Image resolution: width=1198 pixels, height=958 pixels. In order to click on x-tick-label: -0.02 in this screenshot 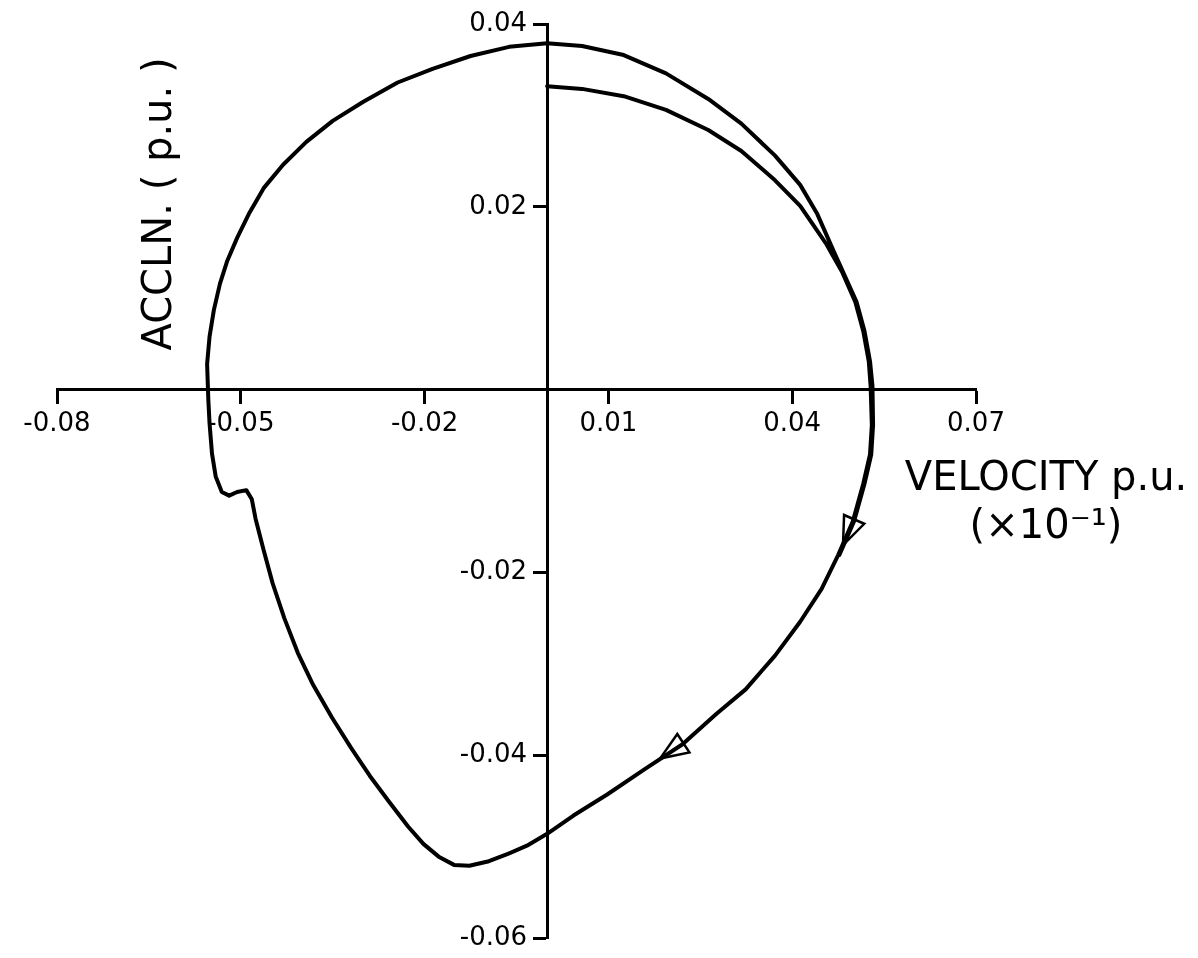, I will do `click(424, 421)`.